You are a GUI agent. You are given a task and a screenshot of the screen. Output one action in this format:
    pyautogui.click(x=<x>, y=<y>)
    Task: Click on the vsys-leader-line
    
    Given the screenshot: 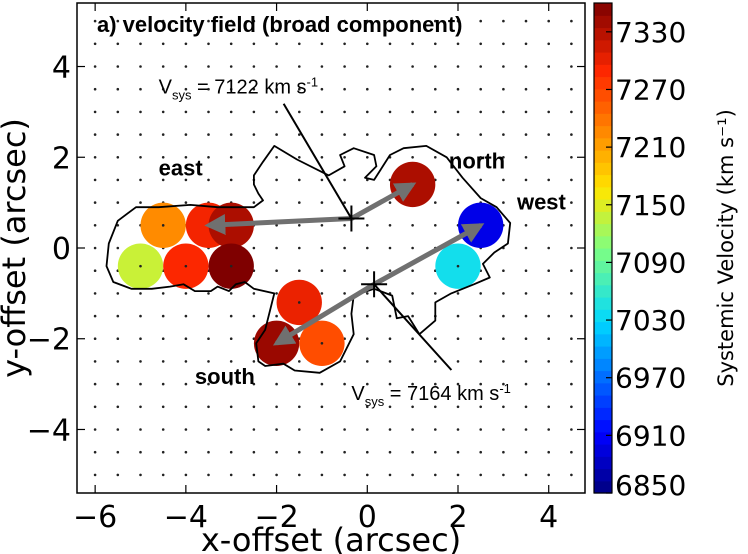 What is the action you would take?
    pyautogui.click(x=413, y=327)
    